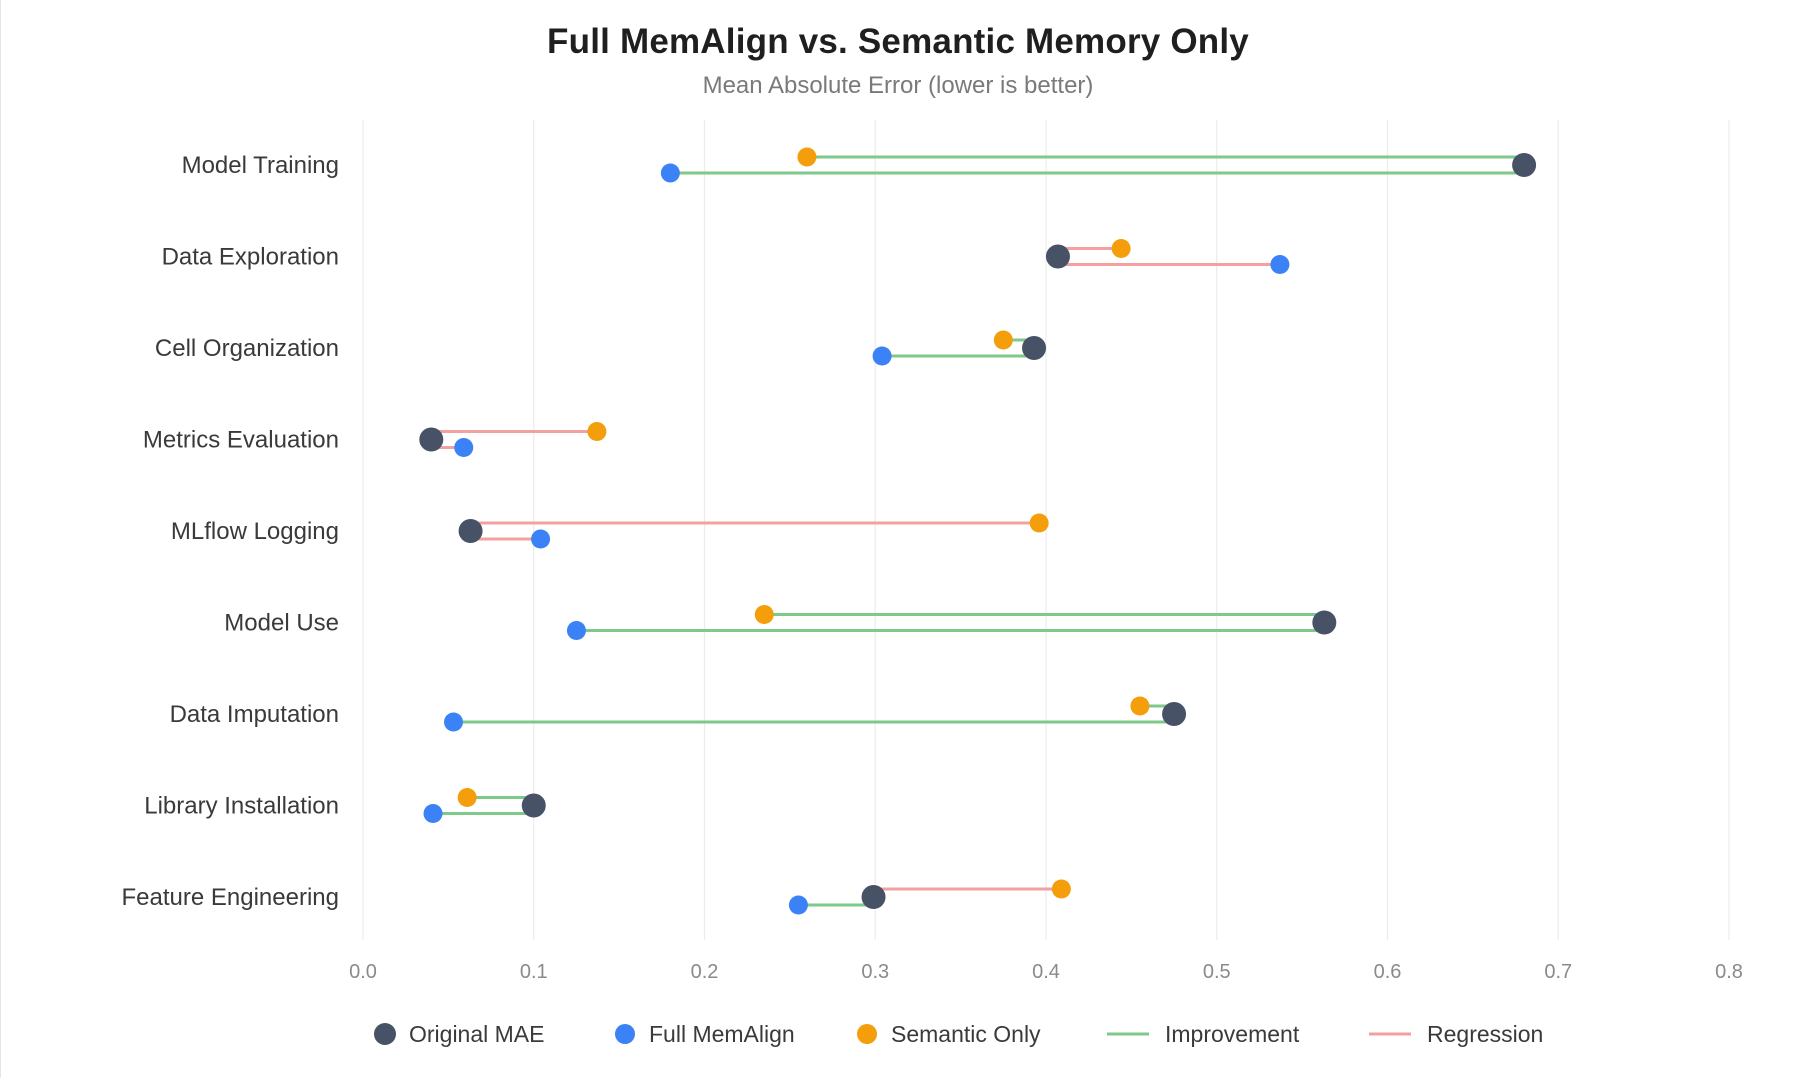 This screenshot has height=1078, width=1794. Describe the element at coordinates (230, 897) in the screenshot. I see `category-label: Feature Engineering` at that location.